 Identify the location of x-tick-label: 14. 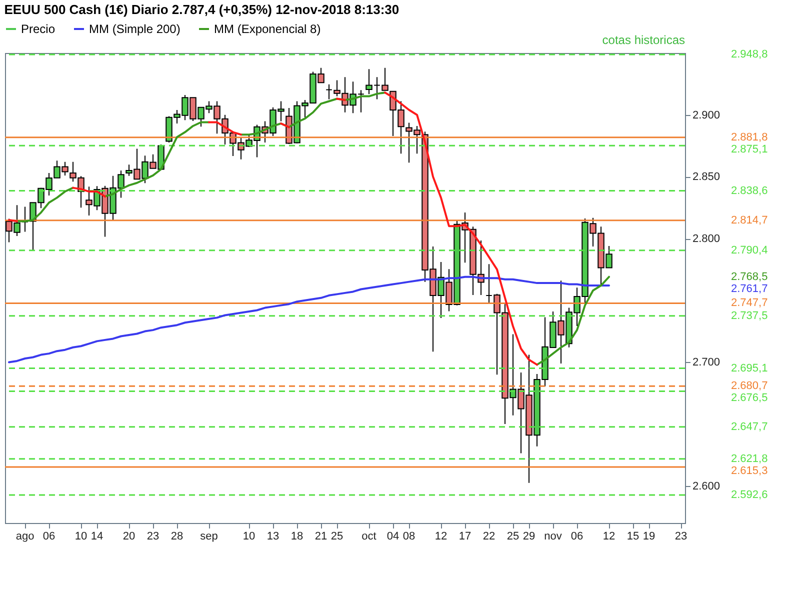
(97, 536).